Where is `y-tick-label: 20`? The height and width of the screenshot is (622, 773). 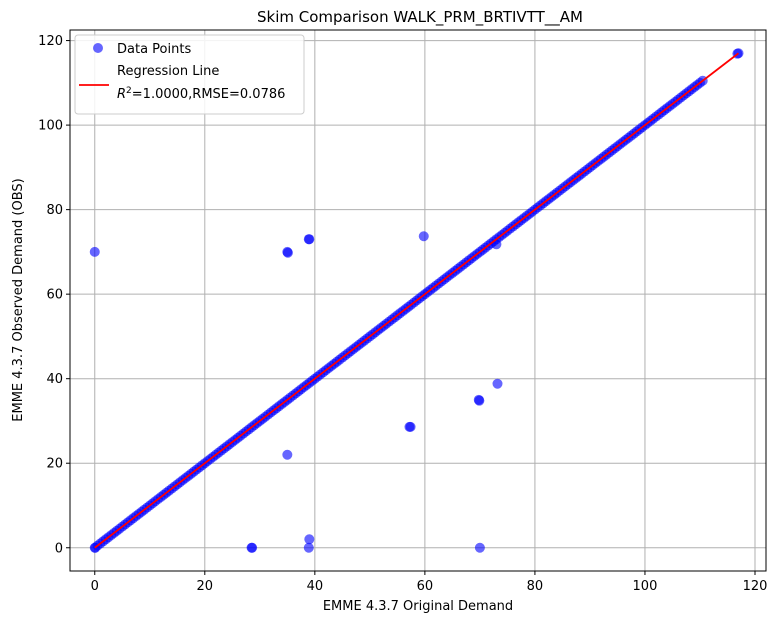 y-tick-label: 20 is located at coordinates (54, 464).